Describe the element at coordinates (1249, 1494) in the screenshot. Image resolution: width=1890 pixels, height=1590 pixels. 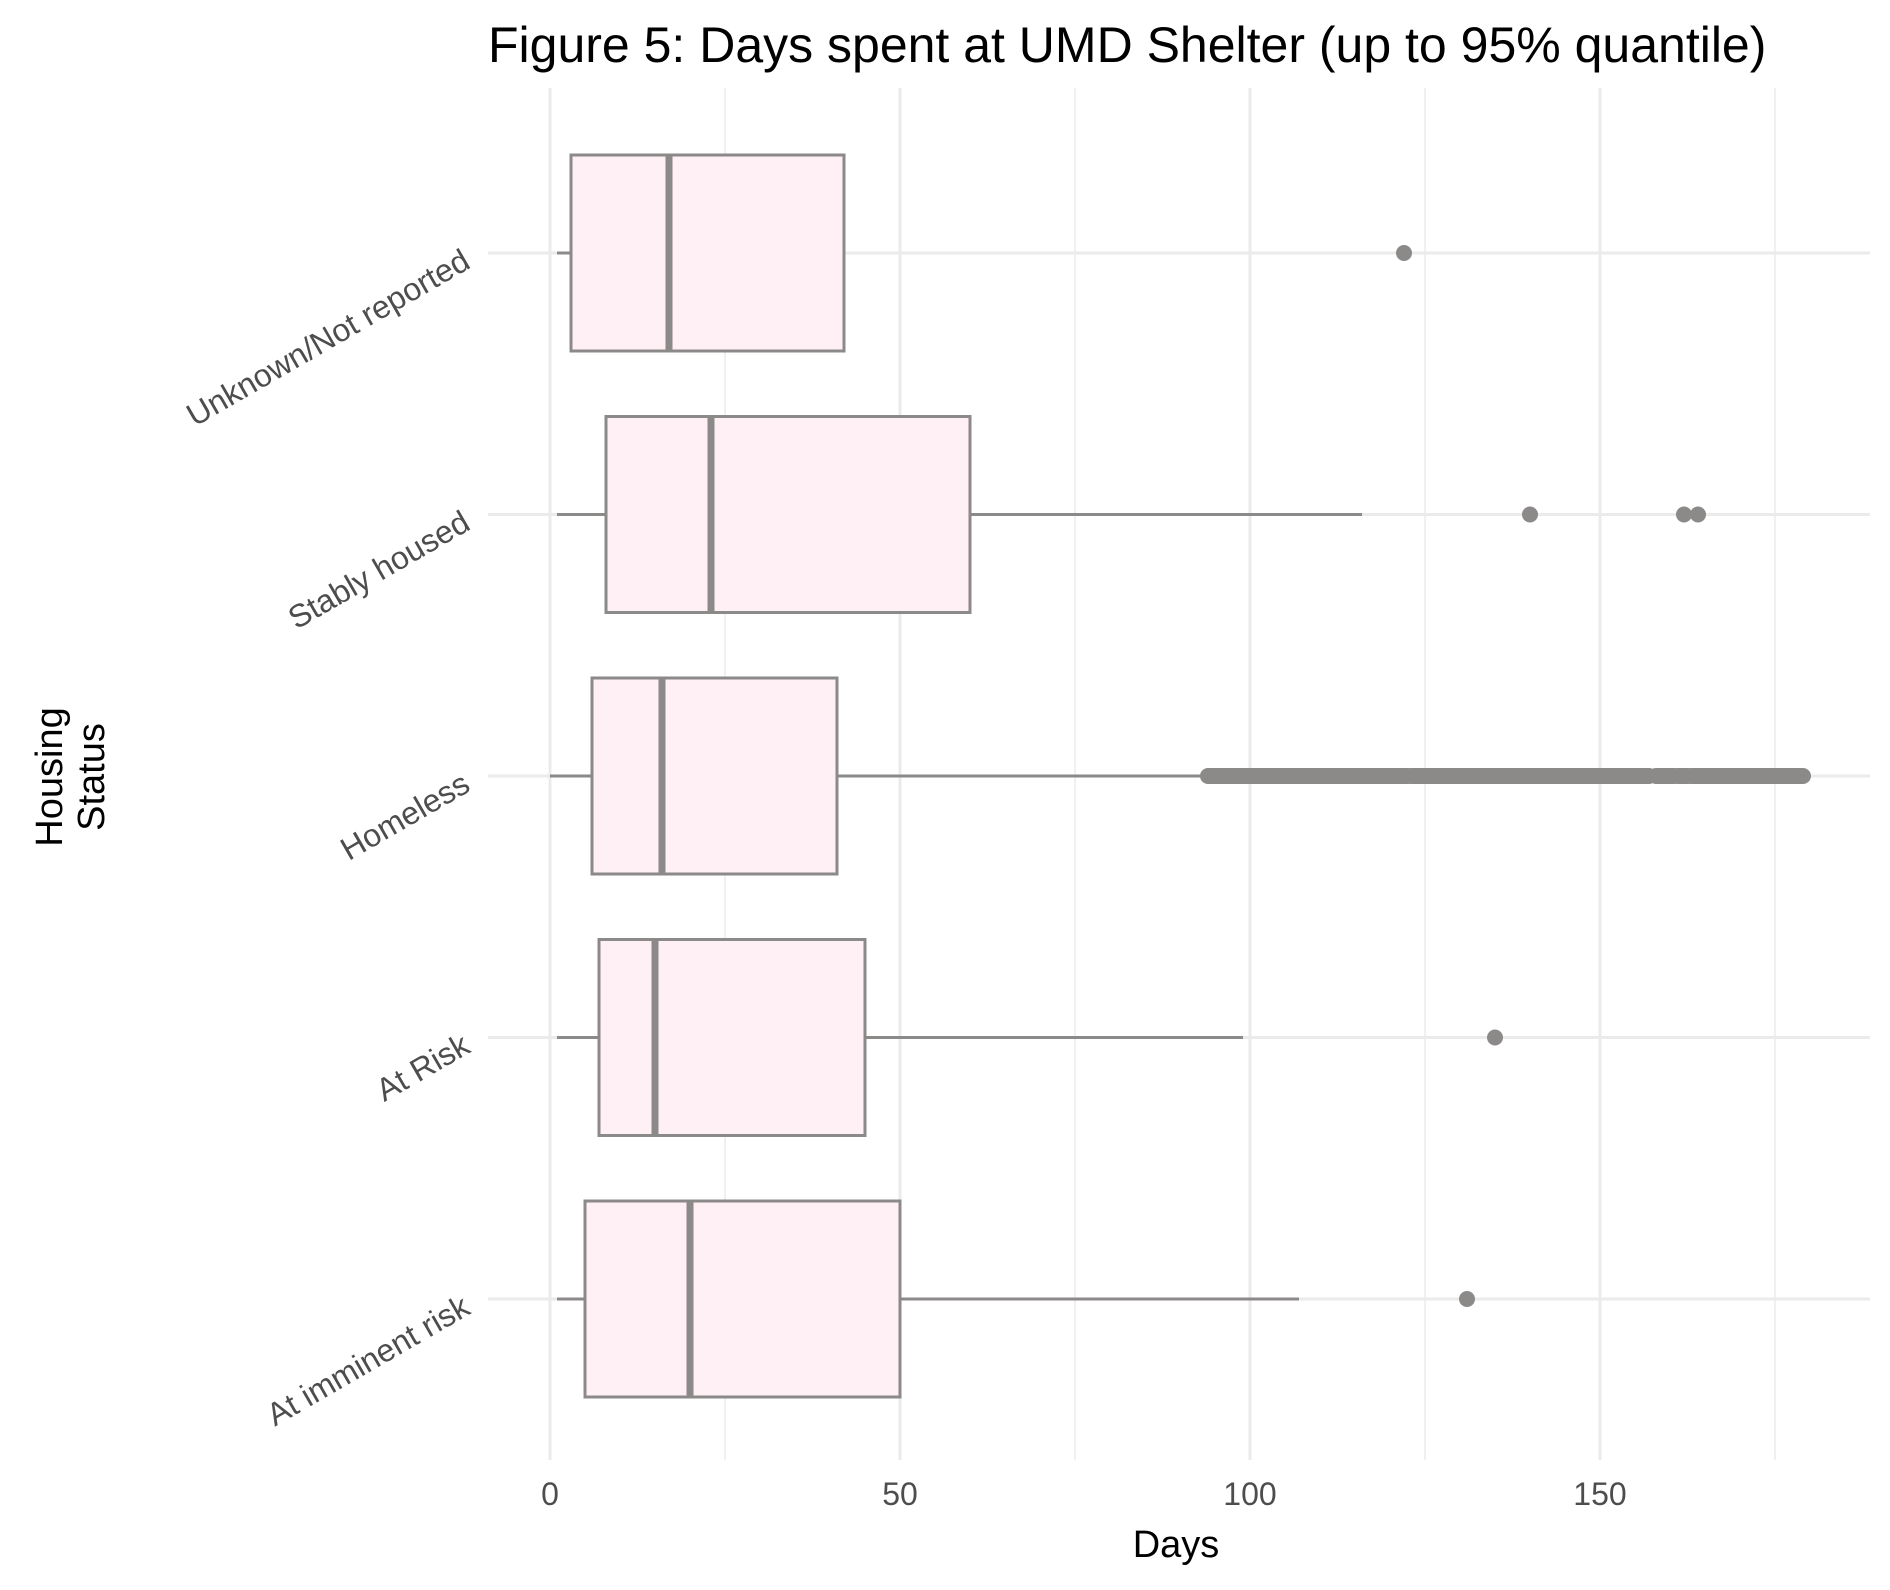
I see `x-tick-label: 100` at that location.